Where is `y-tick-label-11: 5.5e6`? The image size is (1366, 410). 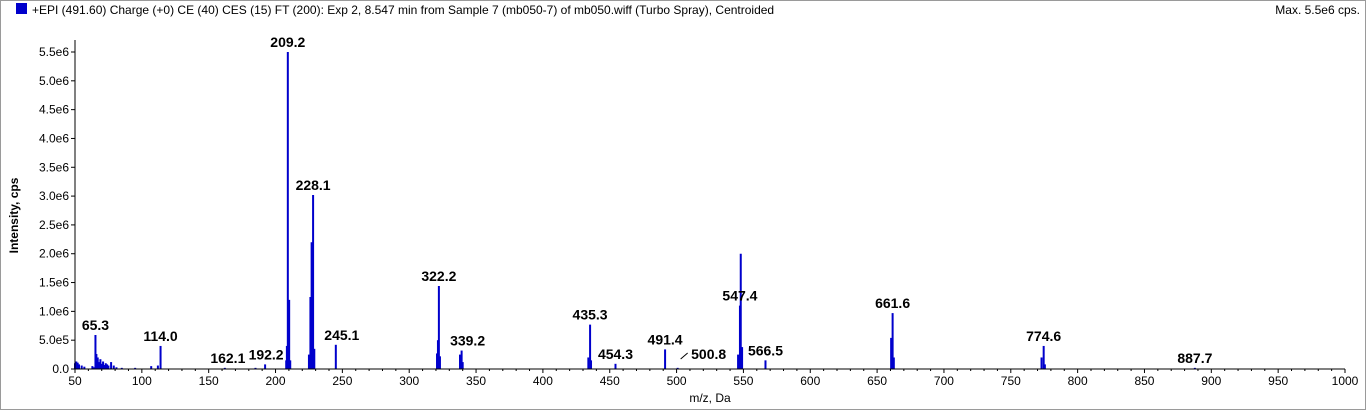
y-tick-label-11: 5.5e6 is located at coordinates (54, 52).